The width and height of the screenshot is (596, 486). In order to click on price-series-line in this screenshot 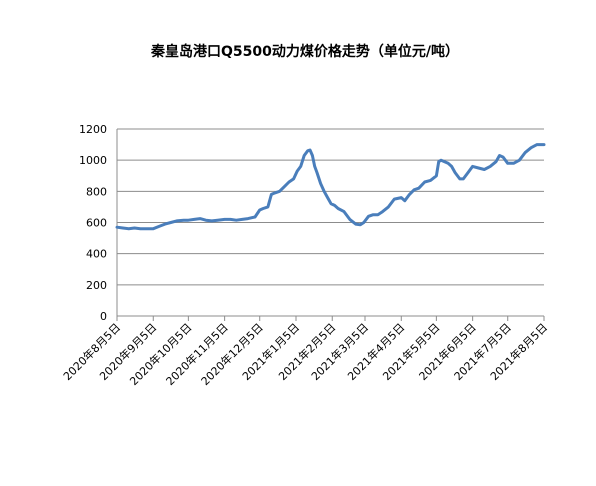, I will do `click(330, 187)`.